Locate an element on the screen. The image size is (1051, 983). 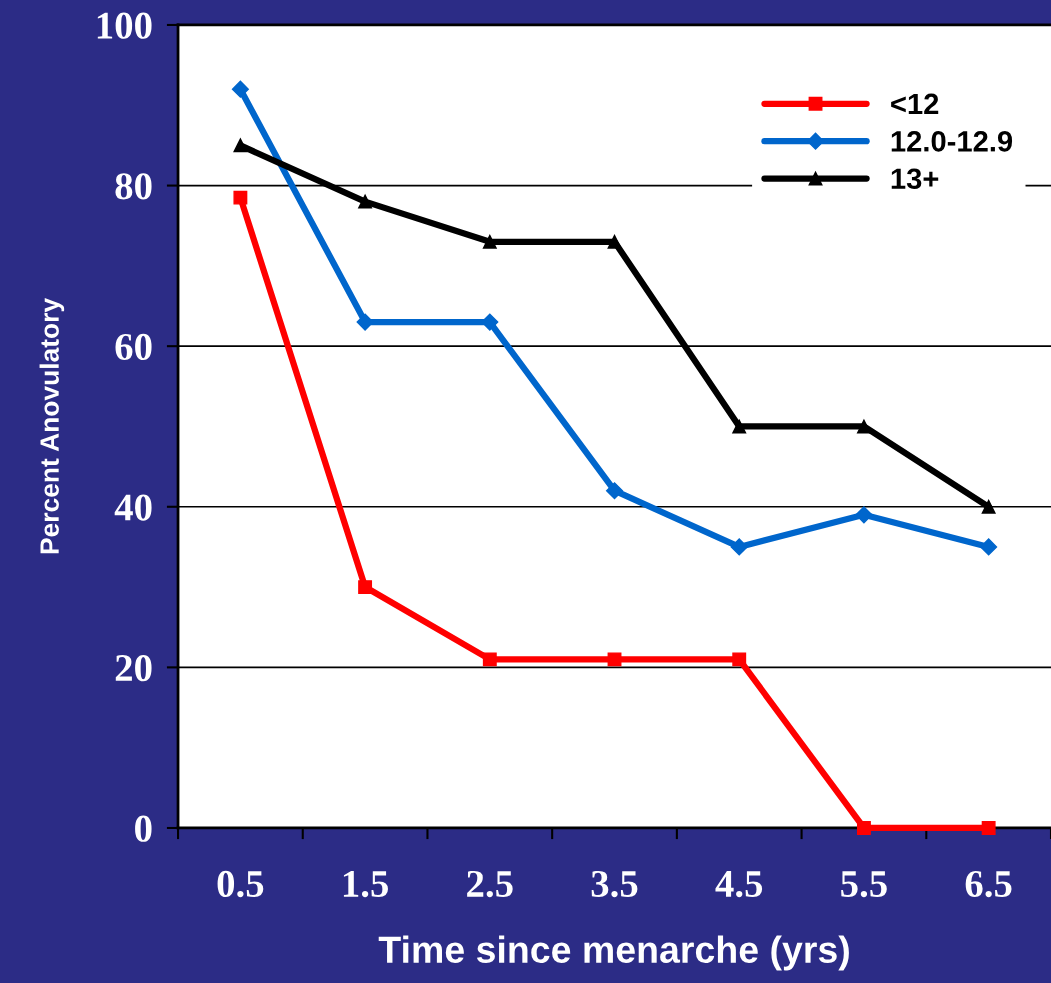
x-tick-label: 2.5 is located at coordinates (490, 884).